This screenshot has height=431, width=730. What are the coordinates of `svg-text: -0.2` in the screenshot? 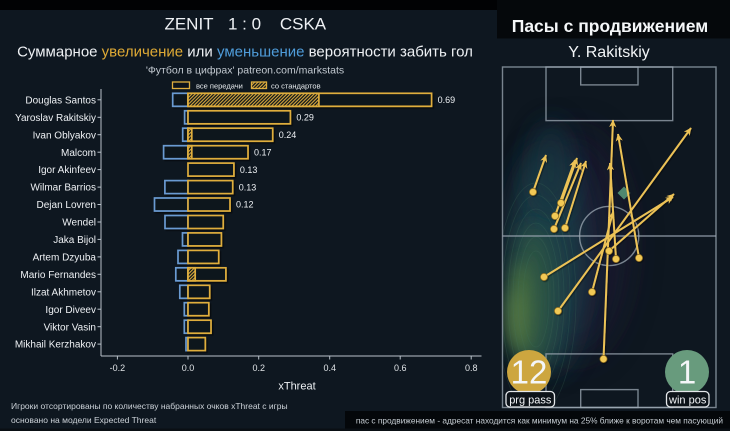 It's located at (118, 368).